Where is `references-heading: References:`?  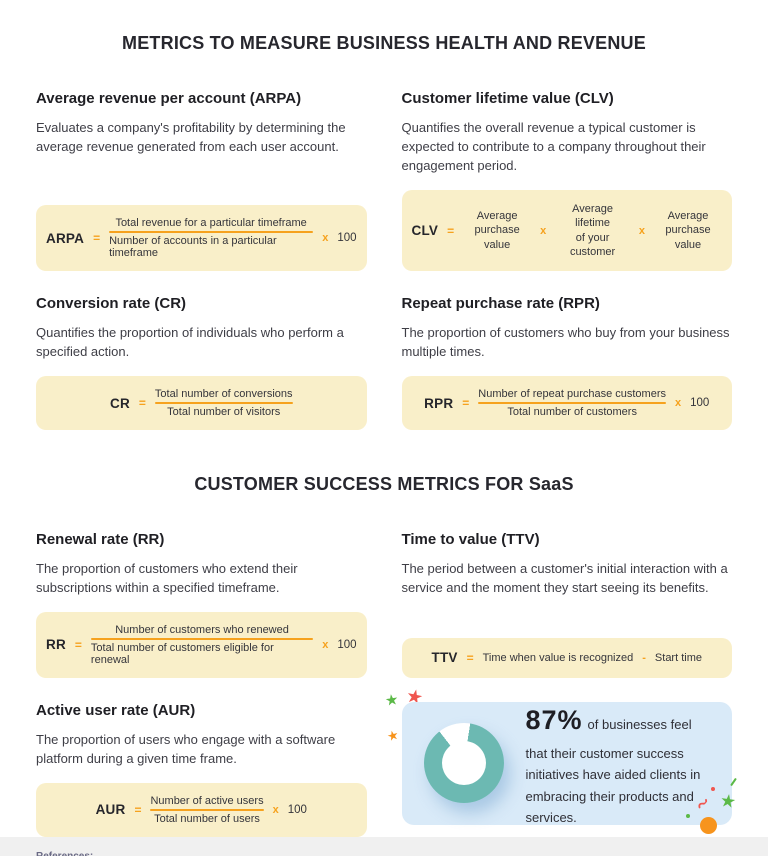
references-heading: References: is located at coordinates (384, 852).